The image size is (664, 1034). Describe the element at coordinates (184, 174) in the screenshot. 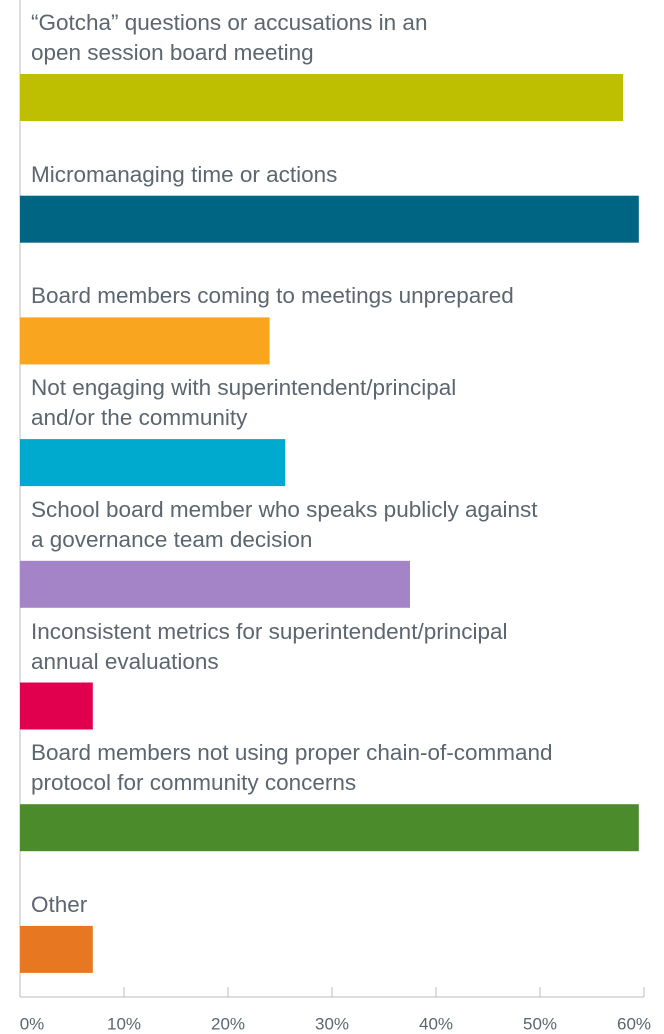

I see `category-label: Micromanaging time or actions` at that location.